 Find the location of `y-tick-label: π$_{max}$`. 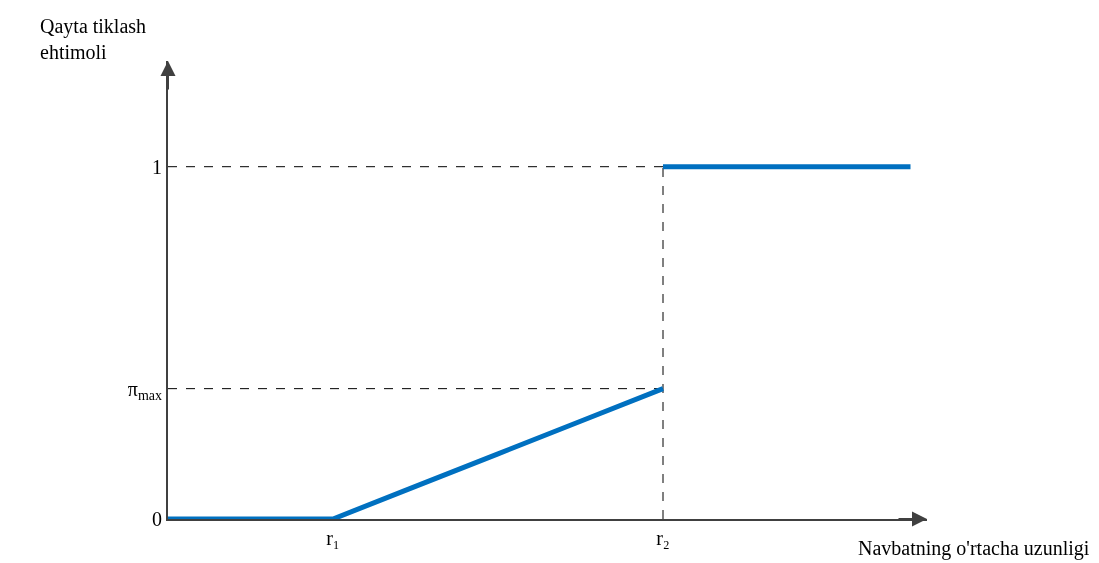

y-tick-label: π$_{max}$ is located at coordinates (144, 390).